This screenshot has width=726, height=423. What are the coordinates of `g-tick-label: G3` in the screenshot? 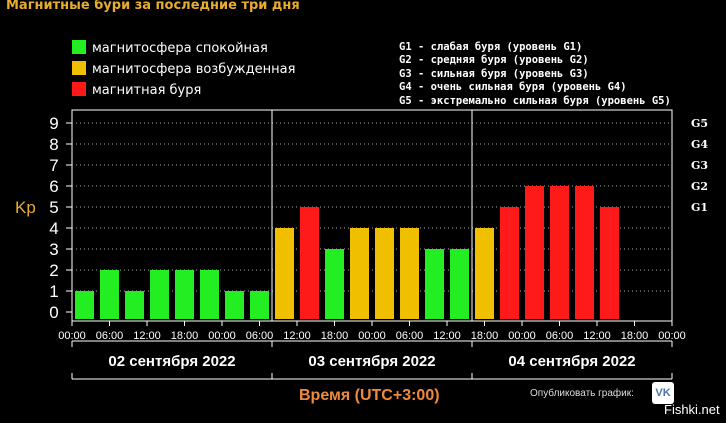 It's located at (699, 165).